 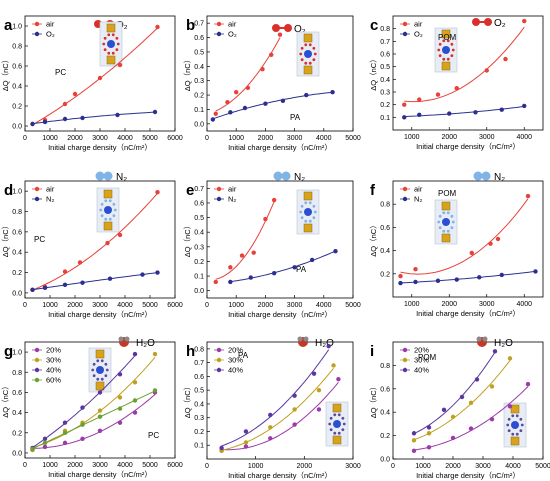 I want to click on legend-label: air, so click(x=418, y=189).